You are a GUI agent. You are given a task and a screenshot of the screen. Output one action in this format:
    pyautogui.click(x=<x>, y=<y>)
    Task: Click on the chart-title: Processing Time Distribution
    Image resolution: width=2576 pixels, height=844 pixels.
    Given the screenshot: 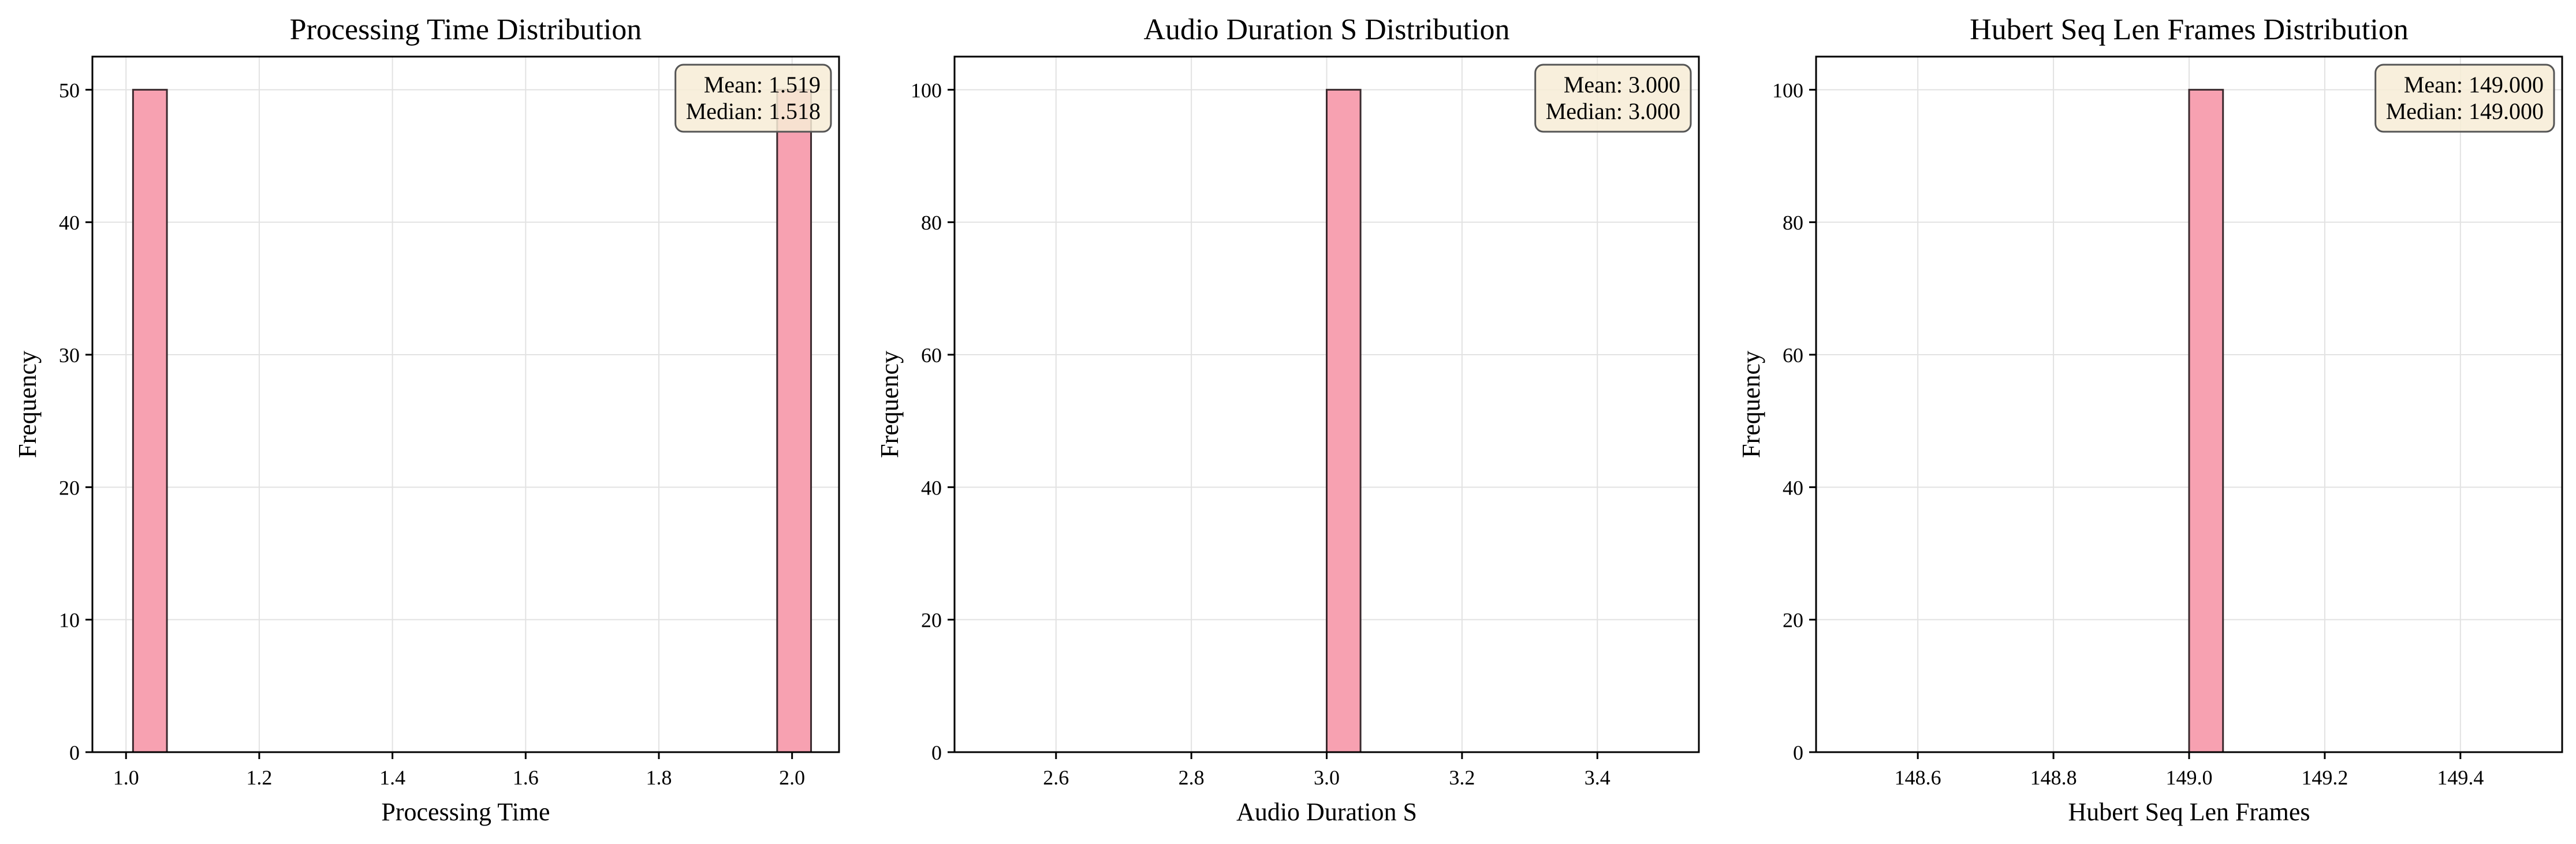 What is the action you would take?
    pyautogui.click(x=466, y=30)
    